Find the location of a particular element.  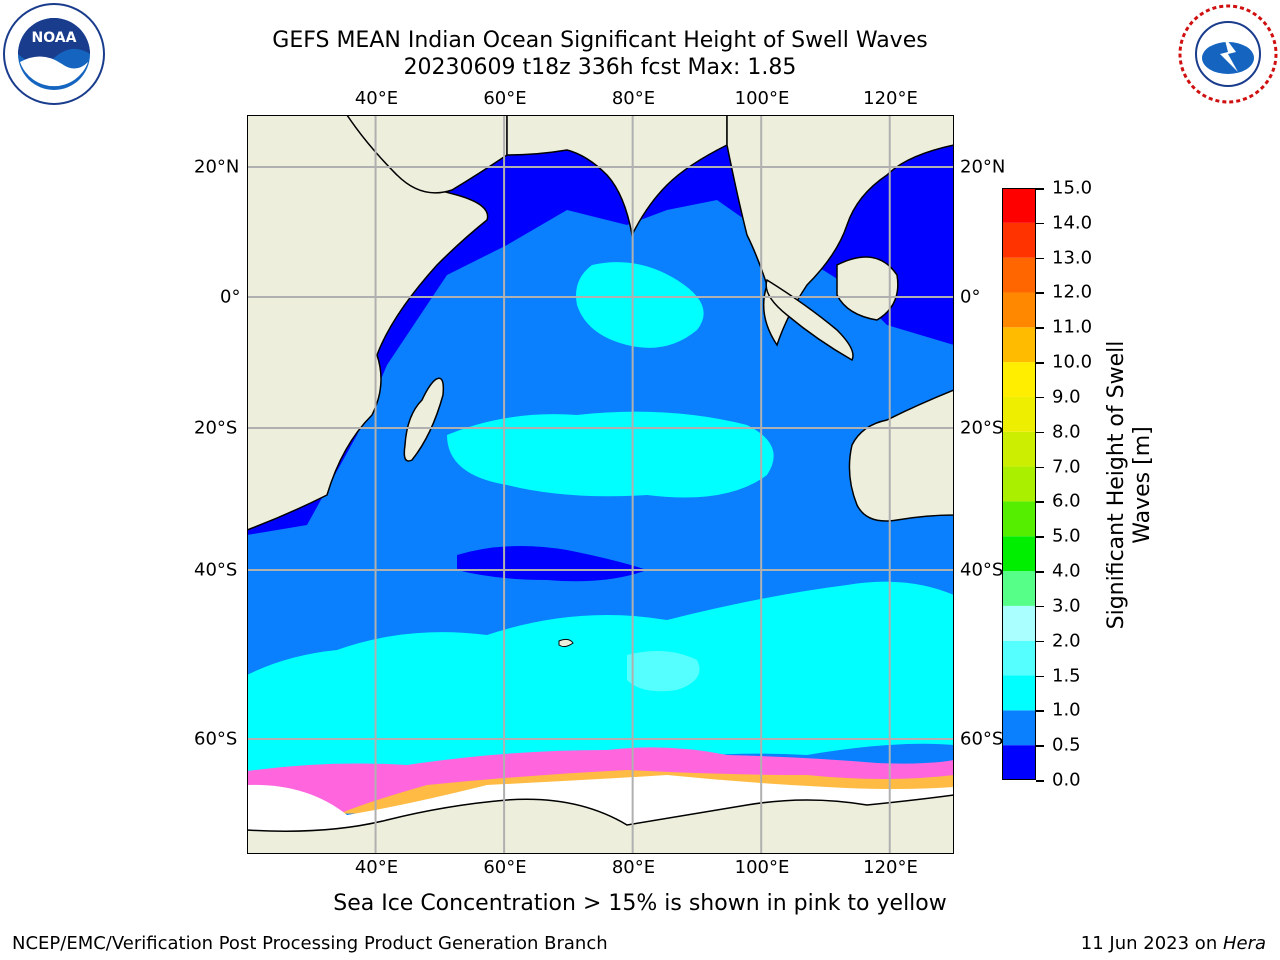

chart-subtitle: 20230609 t18z 336h fcst Max: 1.85 is located at coordinates (600, 67).